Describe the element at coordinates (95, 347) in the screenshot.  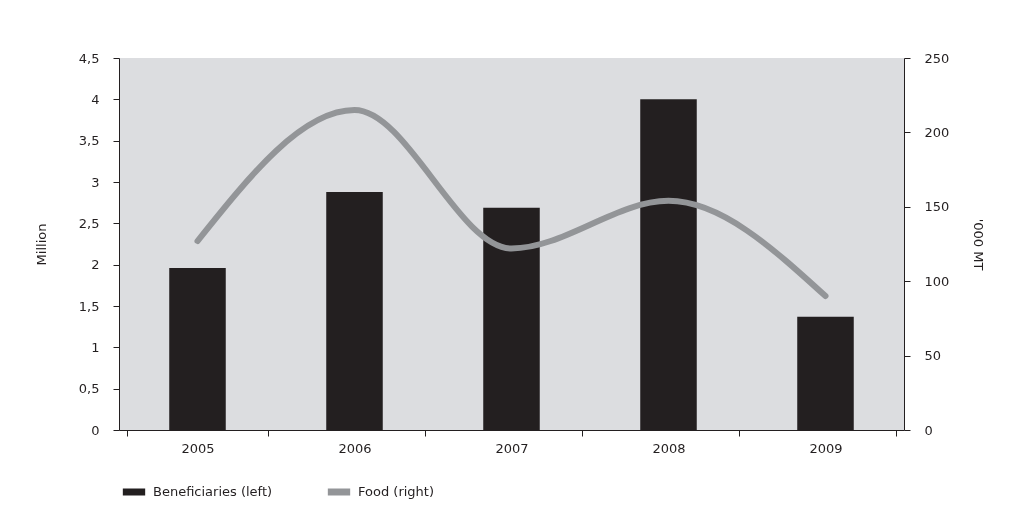
I see `y-tick-label: 1` at that location.